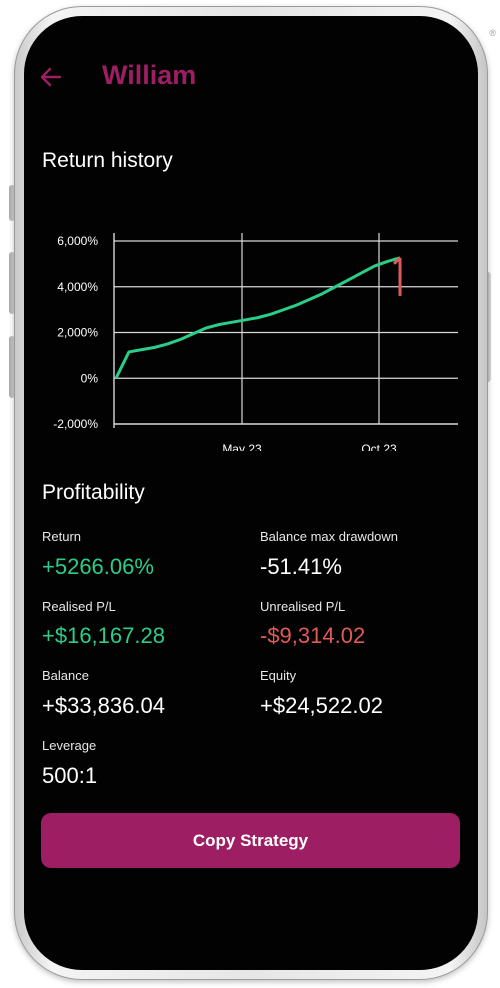 The height and width of the screenshot is (988, 500). Describe the element at coordinates (488, 327) in the screenshot. I see `power-button` at that location.